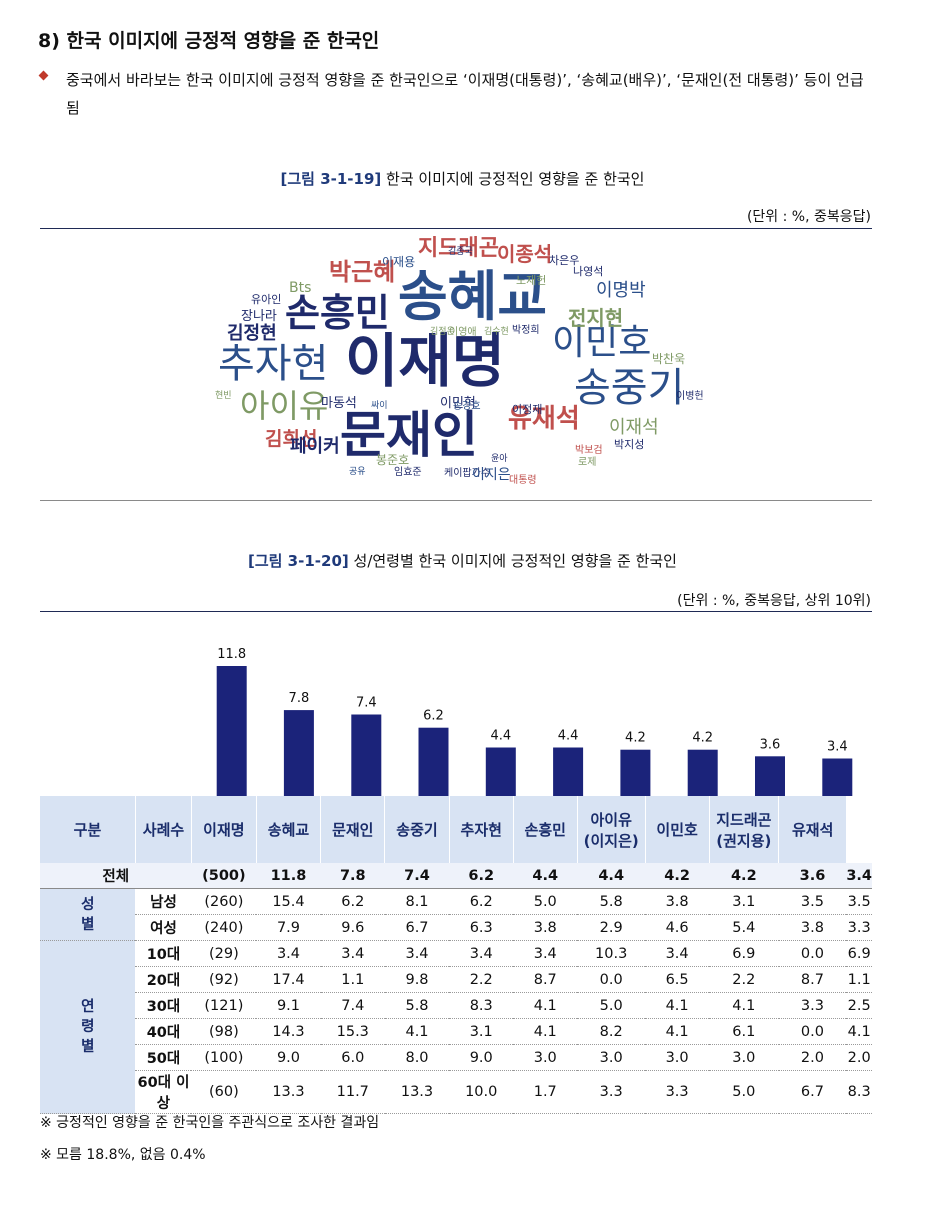  Describe the element at coordinates (545, 979) in the screenshot. I see `table-cell: 8.7` at that location.